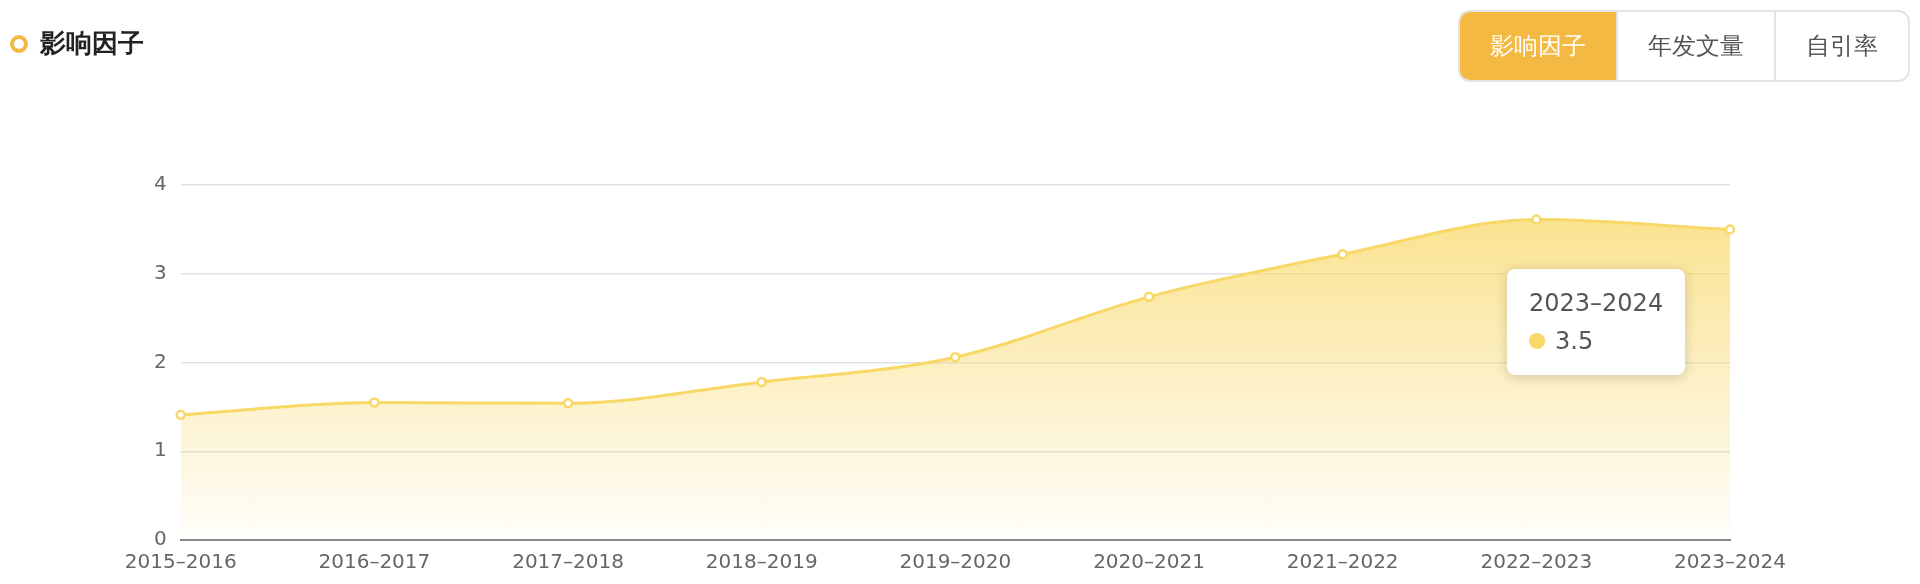 The image size is (1920, 584). Describe the element at coordinates (160, 538) in the screenshot. I see `y-tick-label: 0` at that location.